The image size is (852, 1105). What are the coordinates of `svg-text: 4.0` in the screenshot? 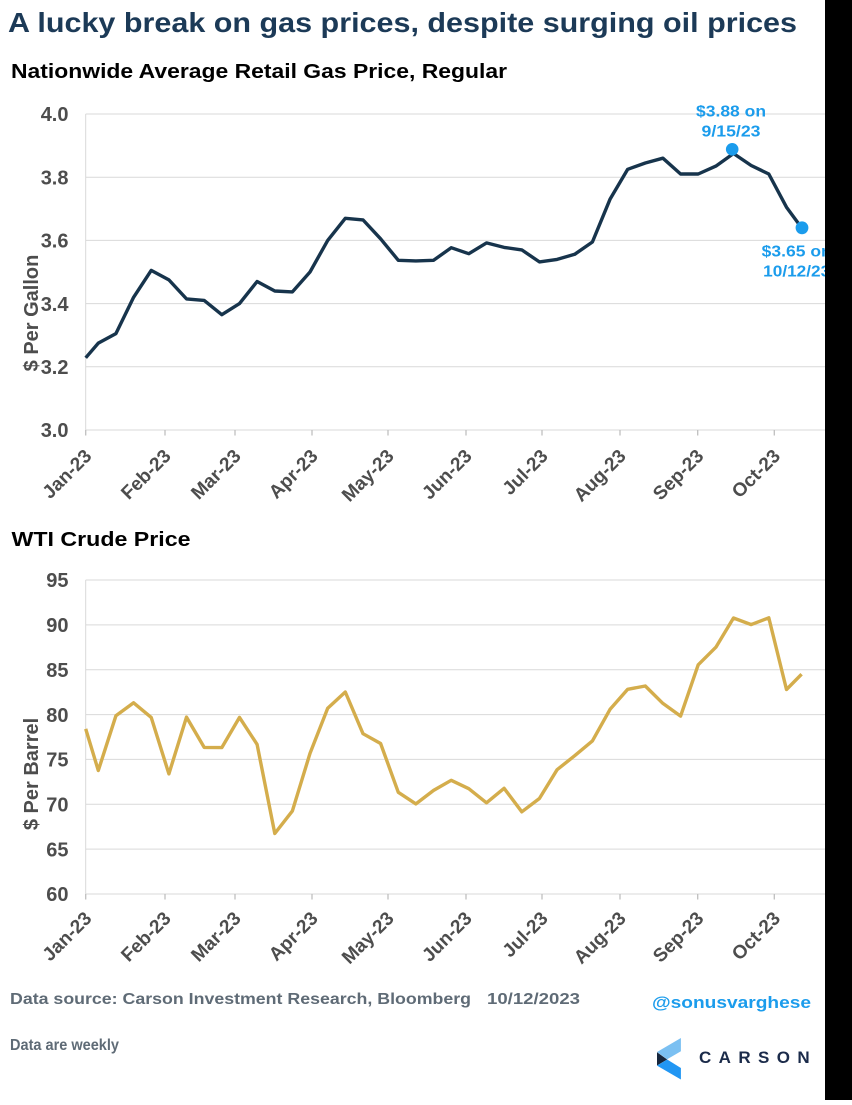 It's located at (55, 115).